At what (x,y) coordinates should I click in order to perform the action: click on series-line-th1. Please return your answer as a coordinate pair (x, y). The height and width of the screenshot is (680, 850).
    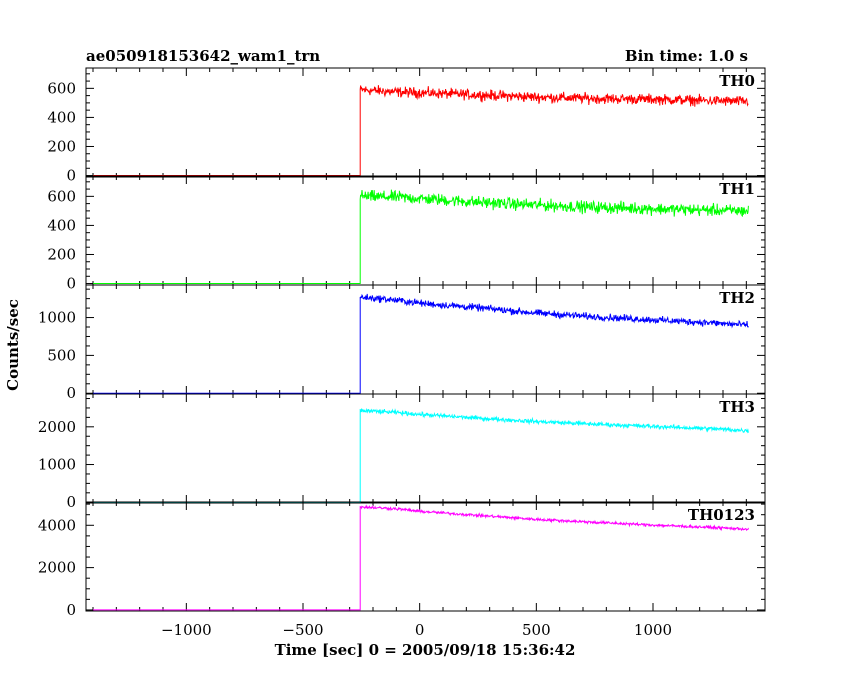
    Looking at the image, I should click on (421, 236).